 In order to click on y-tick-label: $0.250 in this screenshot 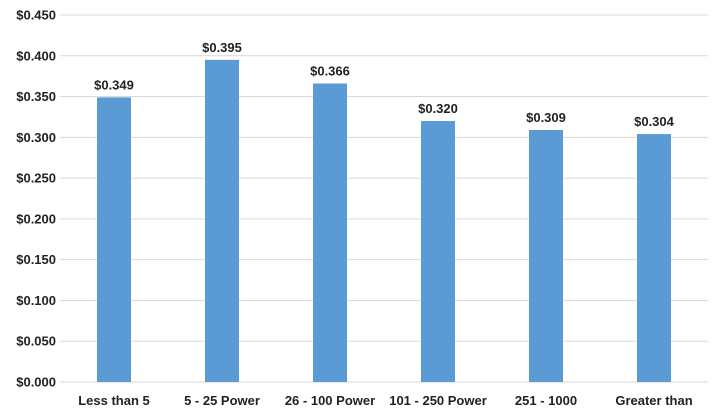, I will do `click(36, 178)`.